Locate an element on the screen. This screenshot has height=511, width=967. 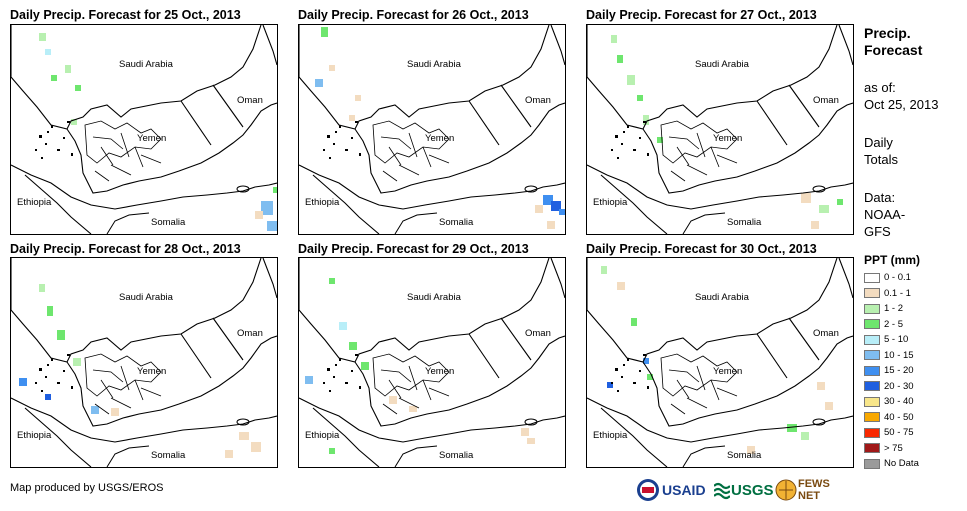
legend-label: > 75 is located at coordinates (893, 448).